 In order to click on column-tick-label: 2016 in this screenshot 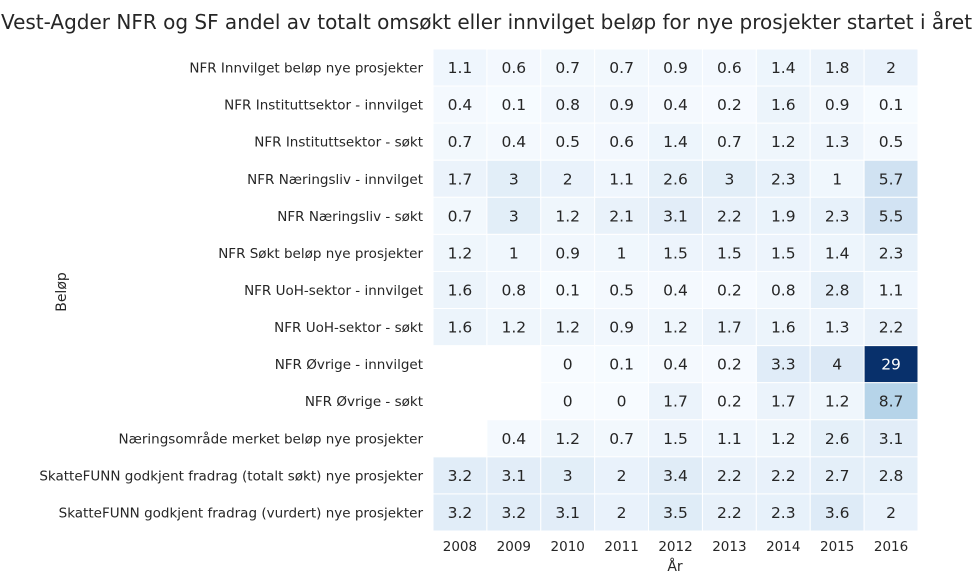, I will do `click(891, 547)`.